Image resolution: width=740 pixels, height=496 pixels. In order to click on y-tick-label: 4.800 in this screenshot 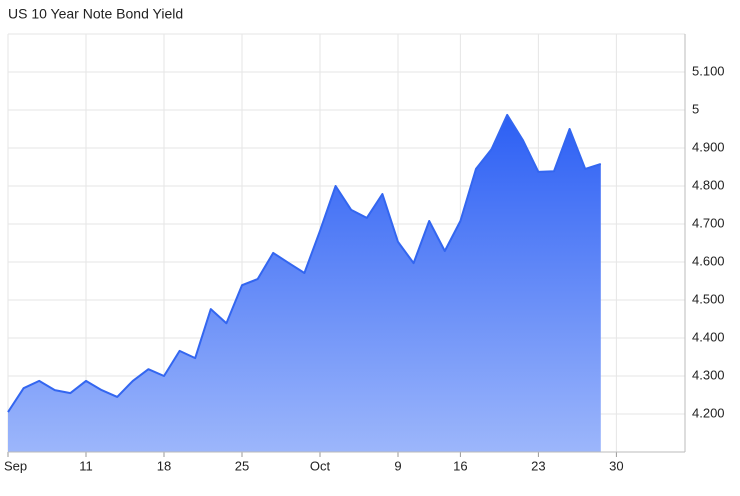, I will do `click(708, 184)`.